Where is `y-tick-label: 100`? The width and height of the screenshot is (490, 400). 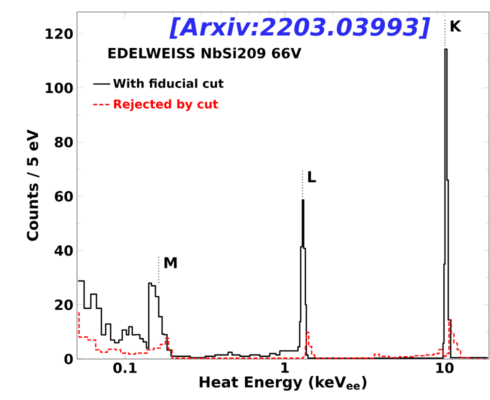 y-tick-label: 100 is located at coordinates (59, 88).